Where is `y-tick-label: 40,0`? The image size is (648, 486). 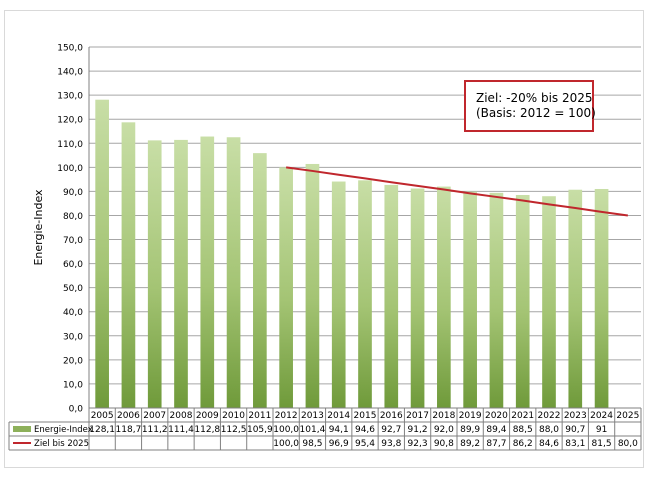 y-tick-label: 40,0 is located at coordinates (73, 313).